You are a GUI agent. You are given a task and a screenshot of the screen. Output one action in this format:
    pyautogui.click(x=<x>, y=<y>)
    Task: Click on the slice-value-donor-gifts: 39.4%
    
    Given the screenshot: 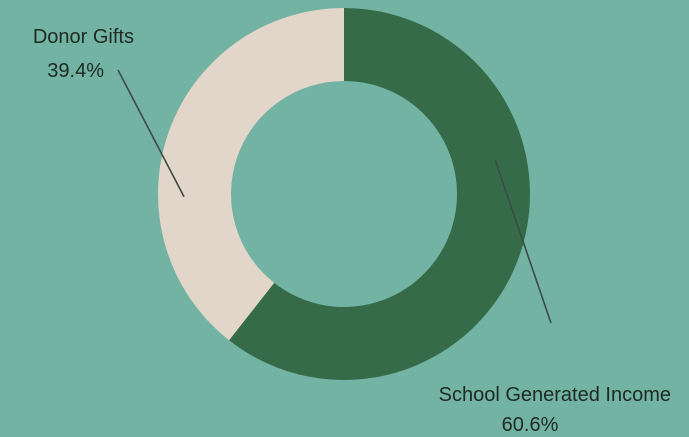 What is the action you would take?
    pyautogui.click(x=75, y=71)
    